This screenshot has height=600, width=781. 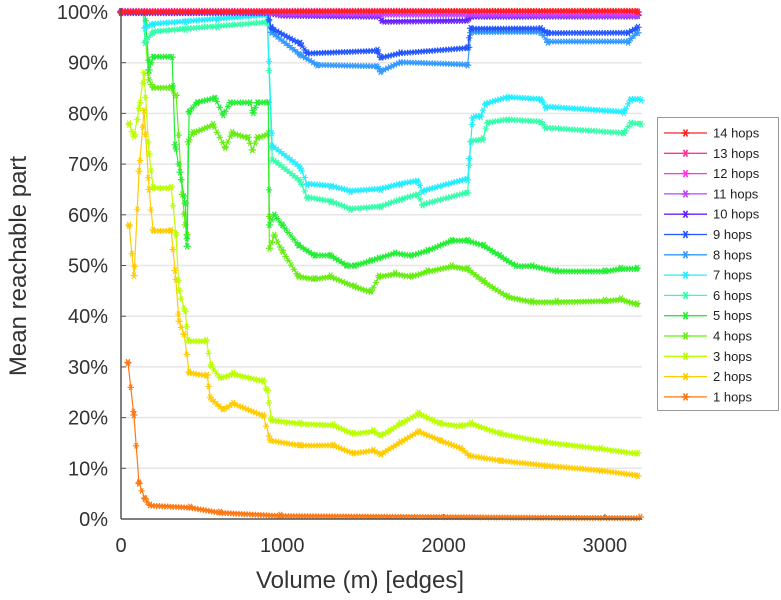 What do you see at coordinates (712, 214) in the screenshot?
I see `legend-item: 10 hops` at bounding box center [712, 214].